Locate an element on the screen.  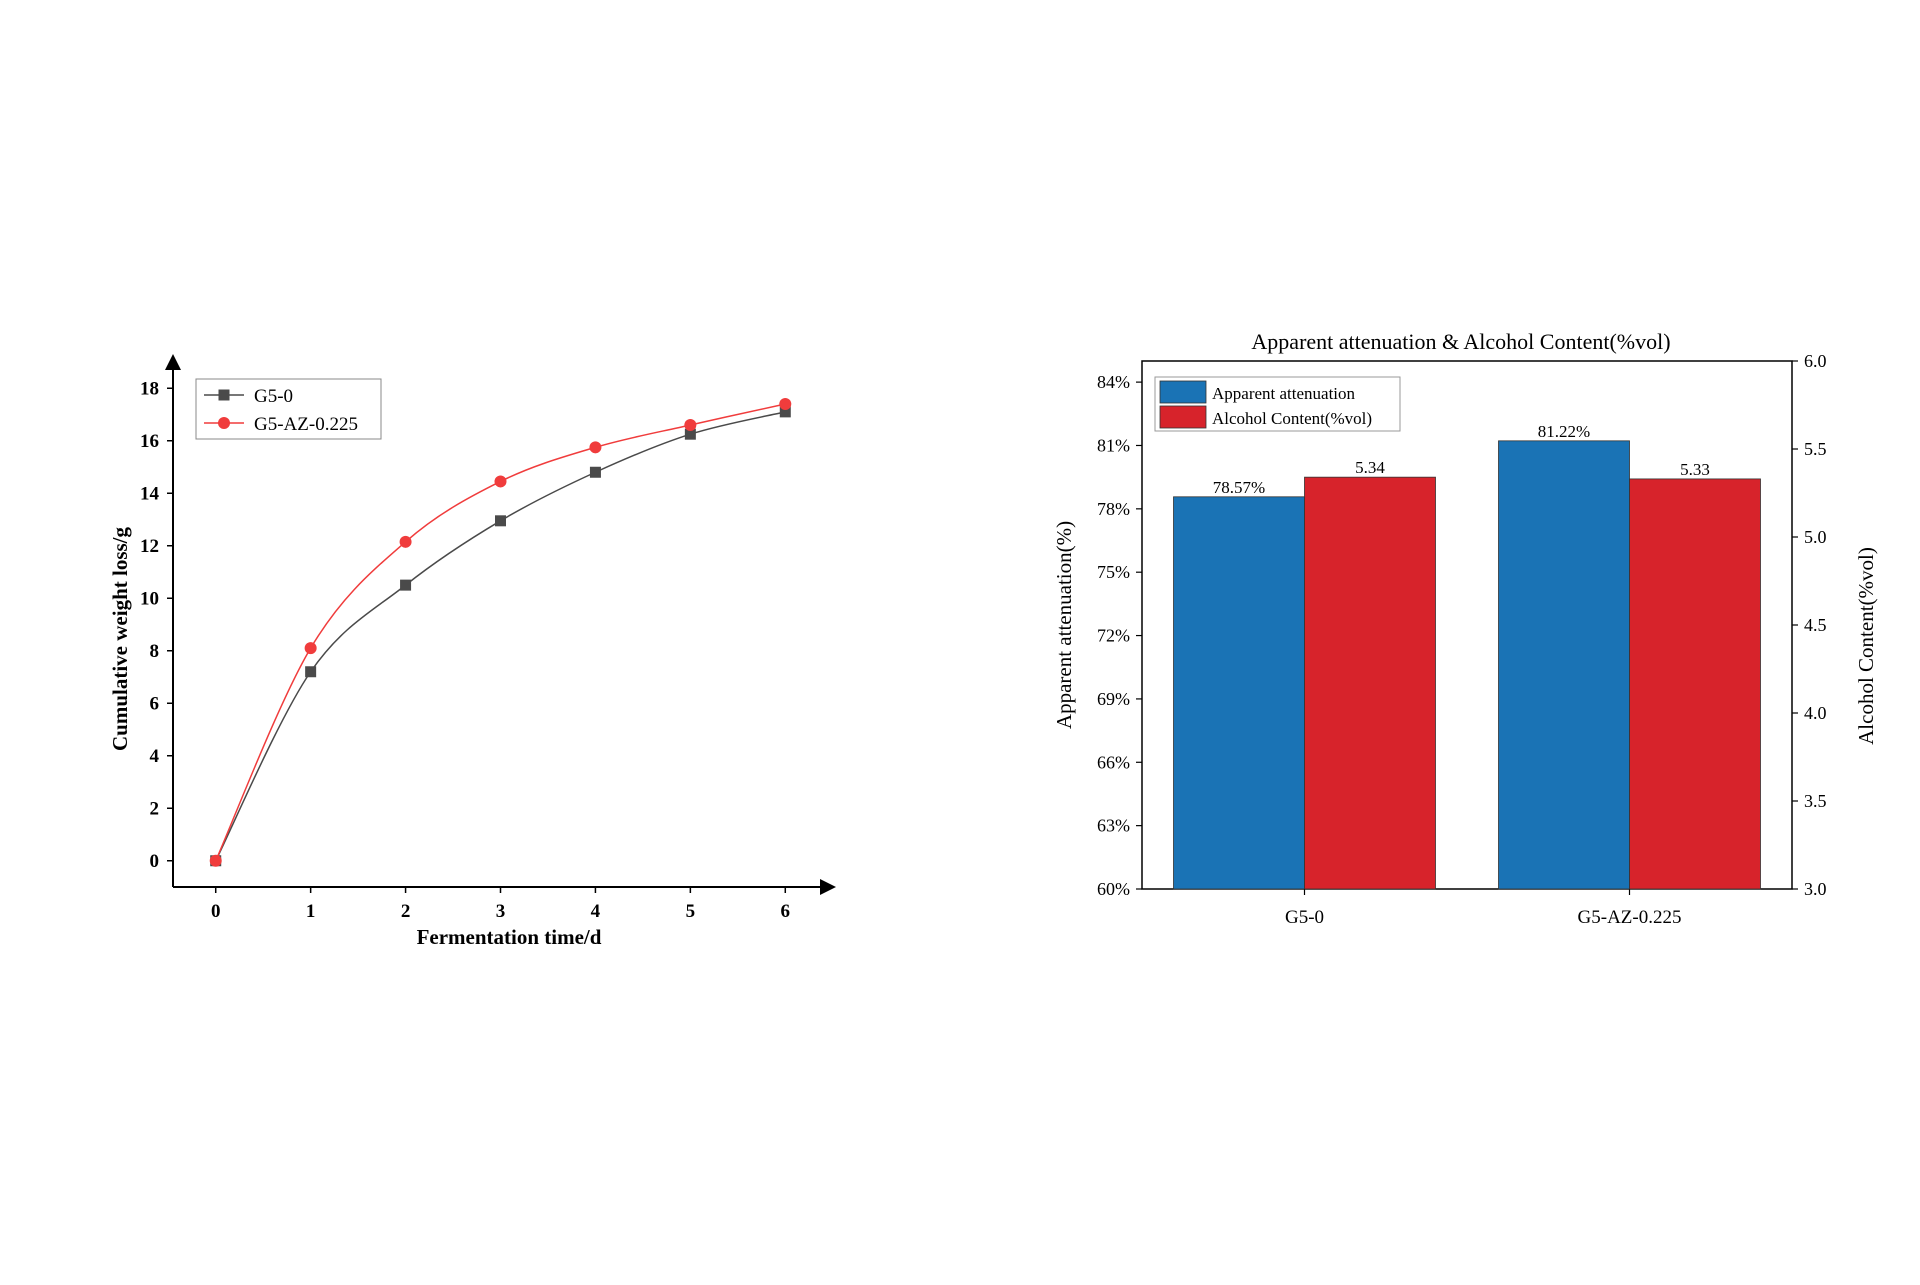
left-tick-label: 66% is located at coordinates (1113, 762).